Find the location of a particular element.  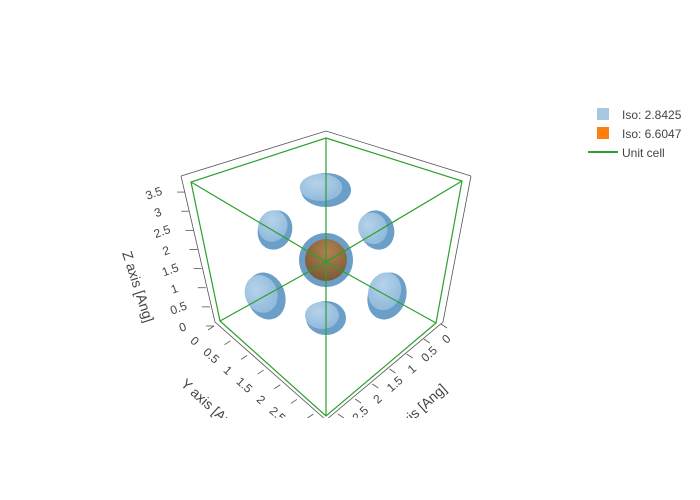

iso-surface-top is located at coordinates (325, 190).